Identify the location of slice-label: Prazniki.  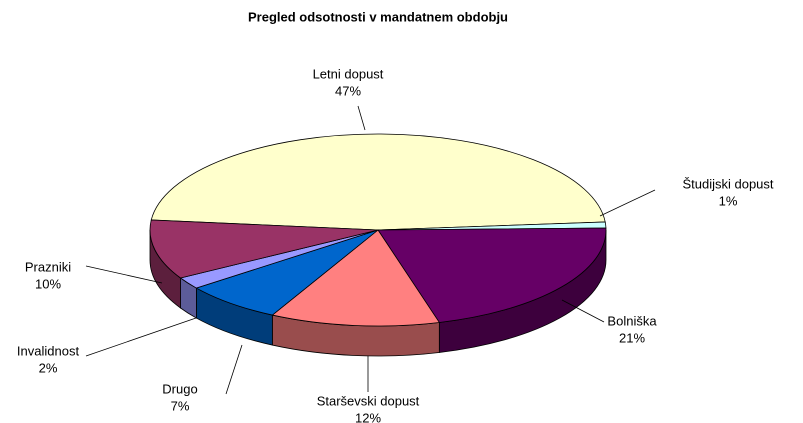
(48, 266).